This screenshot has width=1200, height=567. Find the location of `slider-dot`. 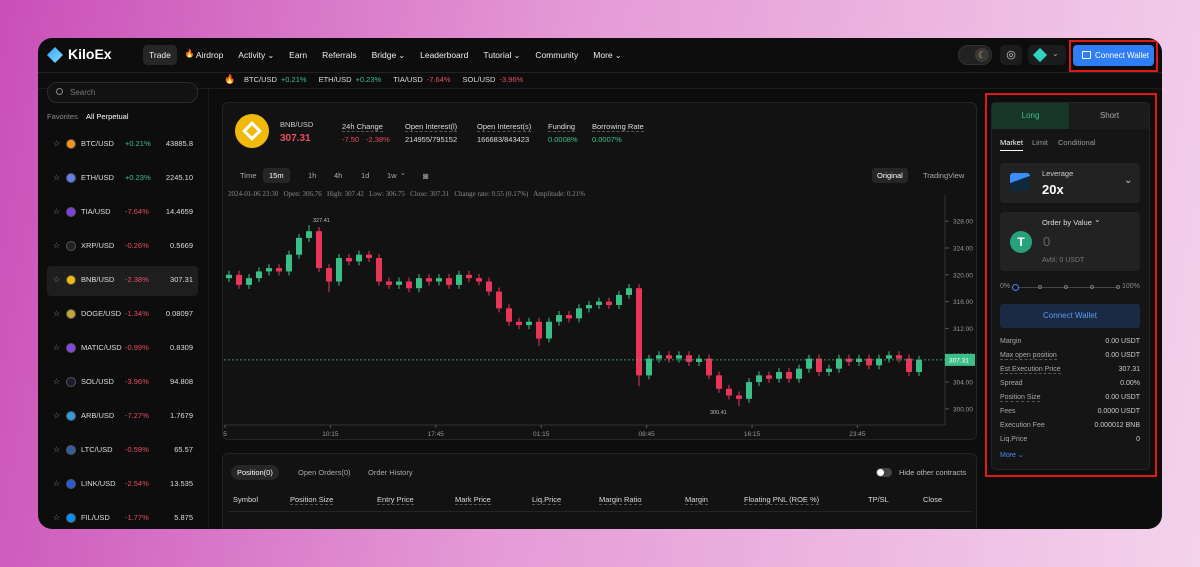

slider-dot is located at coordinates (1066, 287).